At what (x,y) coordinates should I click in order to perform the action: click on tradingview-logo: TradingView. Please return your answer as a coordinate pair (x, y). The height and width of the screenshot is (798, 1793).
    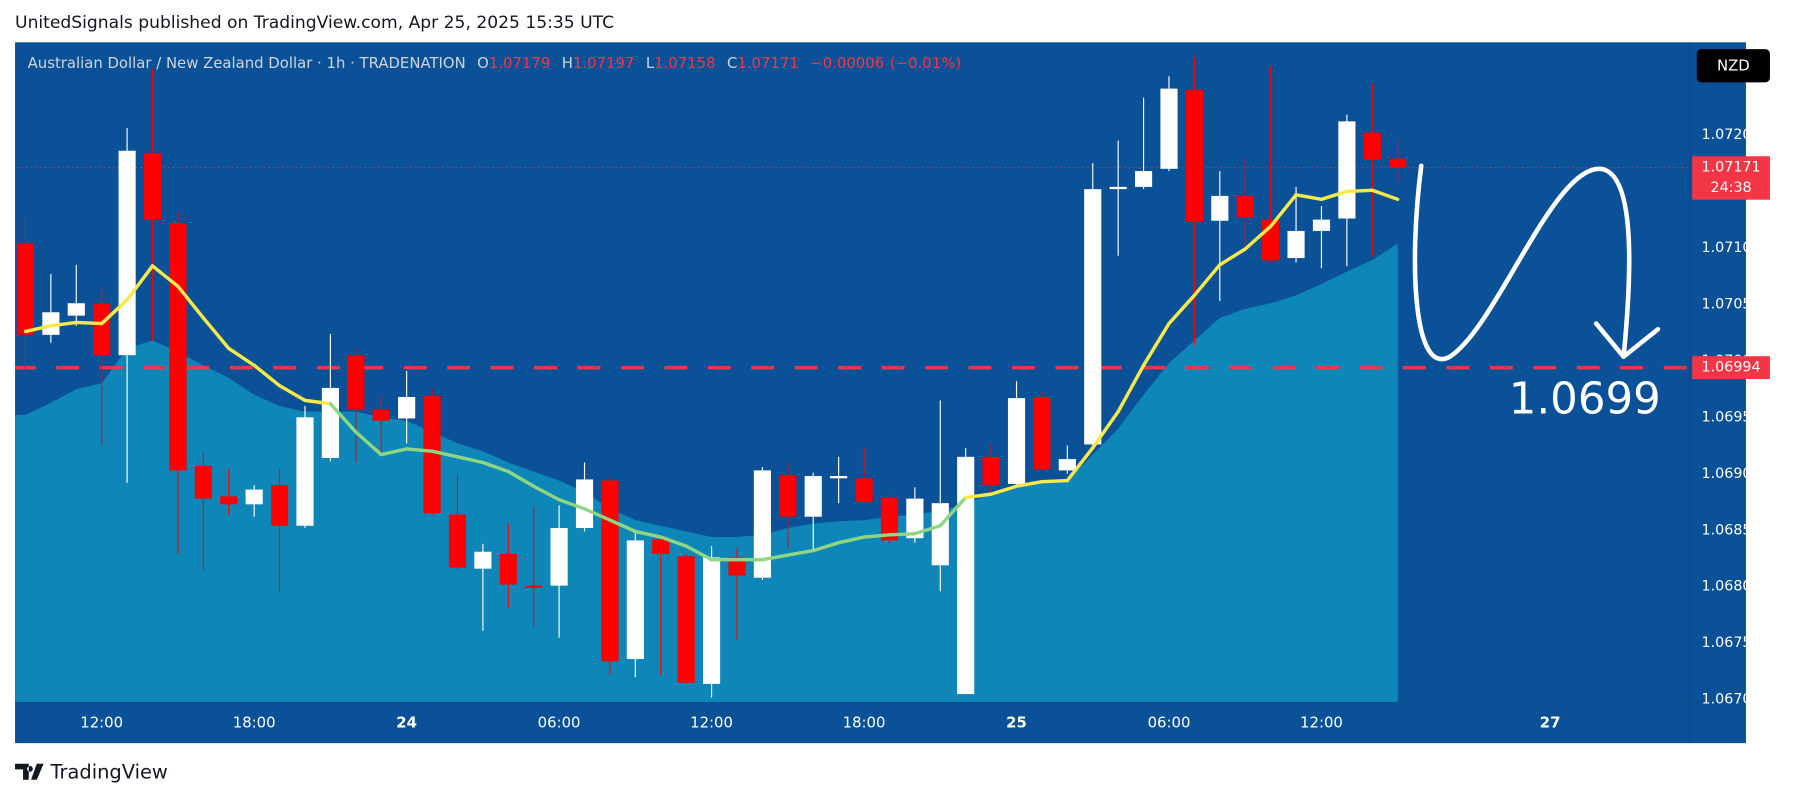
    Looking at the image, I should click on (91, 771).